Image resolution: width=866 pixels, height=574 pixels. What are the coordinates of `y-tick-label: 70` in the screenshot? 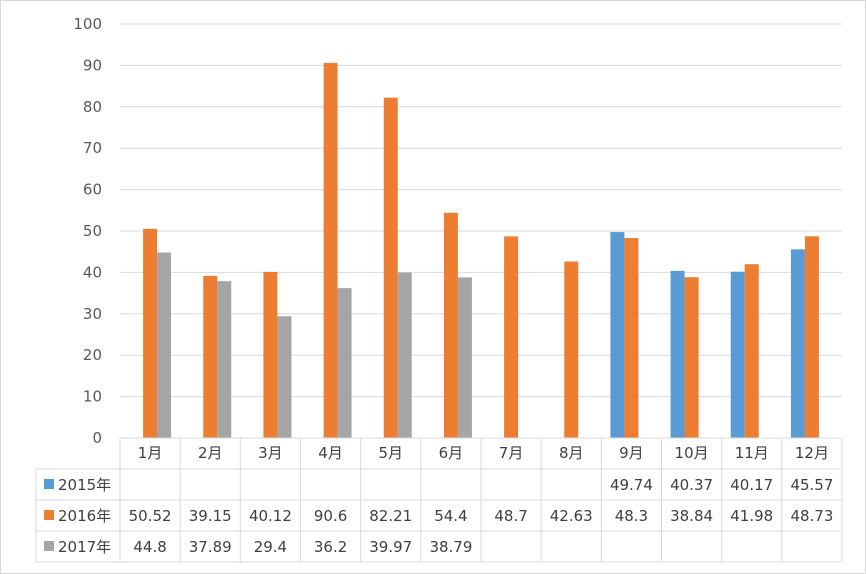 It's located at (92, 148).